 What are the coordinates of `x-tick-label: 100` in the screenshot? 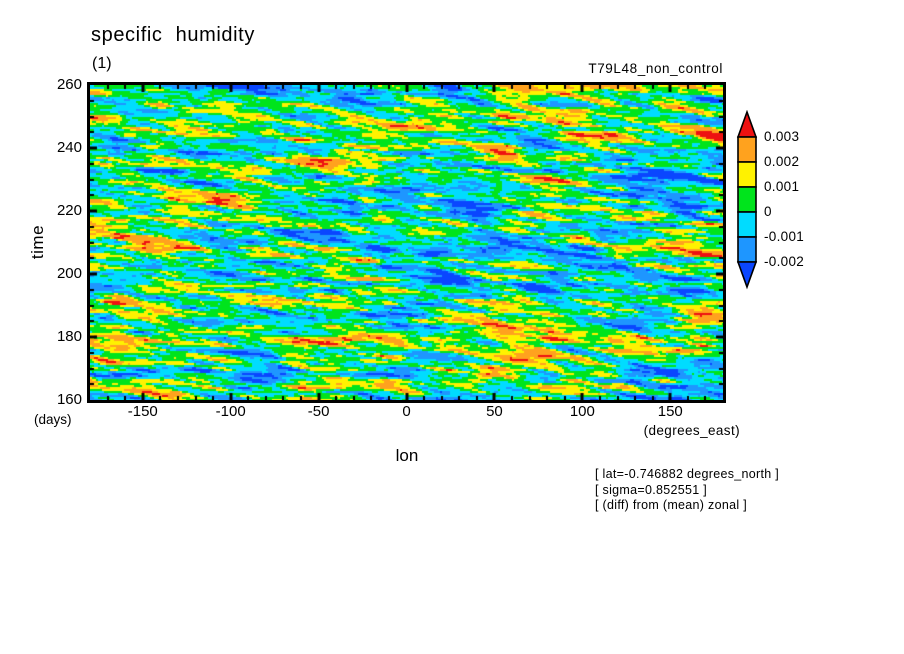 It's located at (582, 411).